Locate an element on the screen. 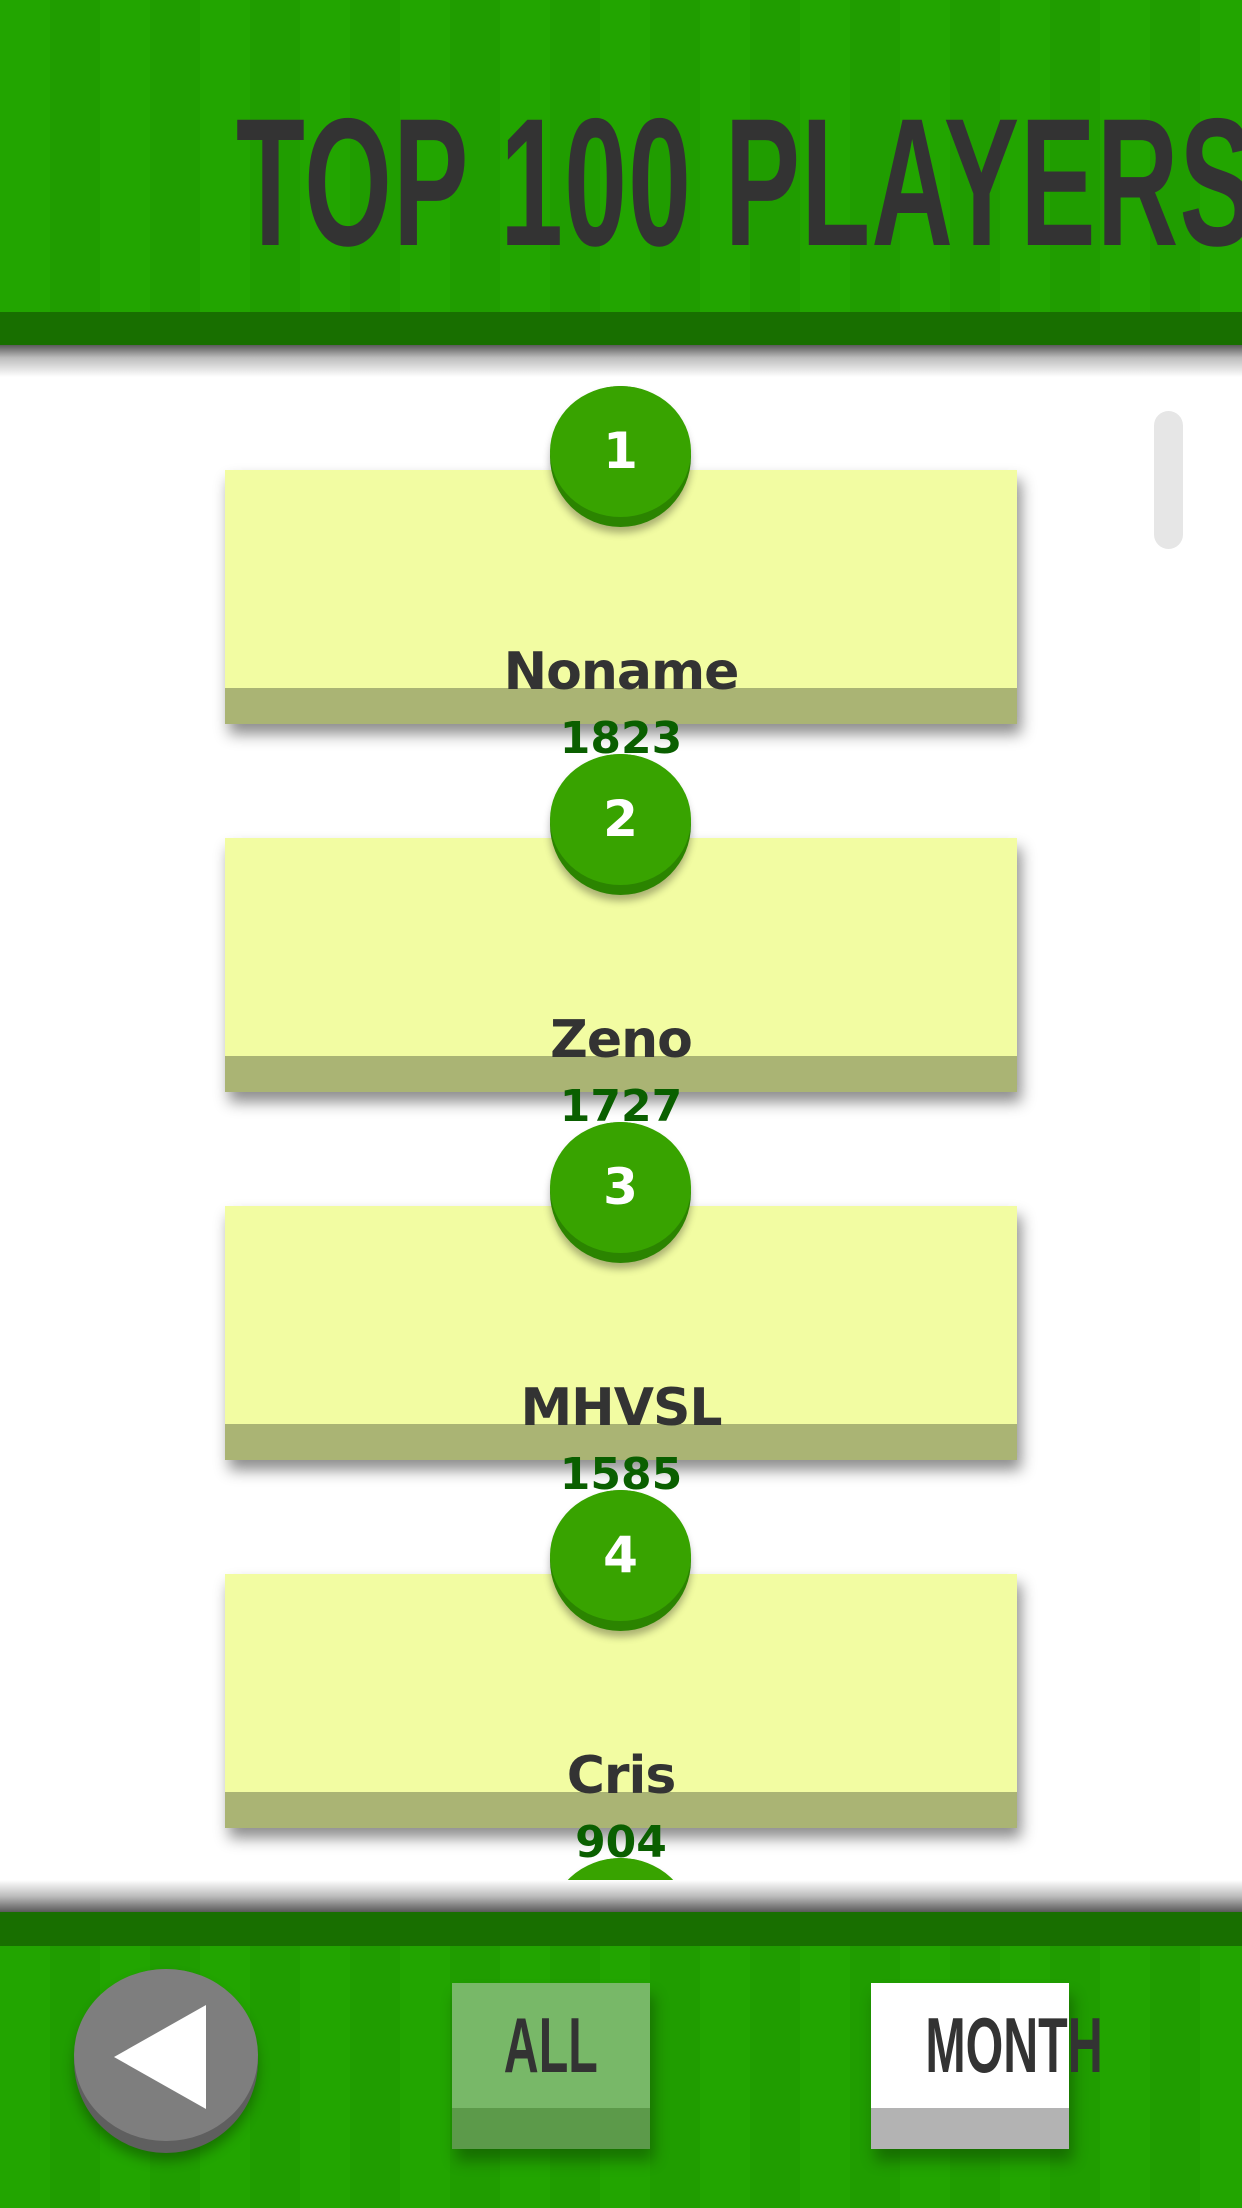 The height and width of the screenshot is (2208, 1242). header: TOP 100 PLAYERS is located at coordinates (621, 156).